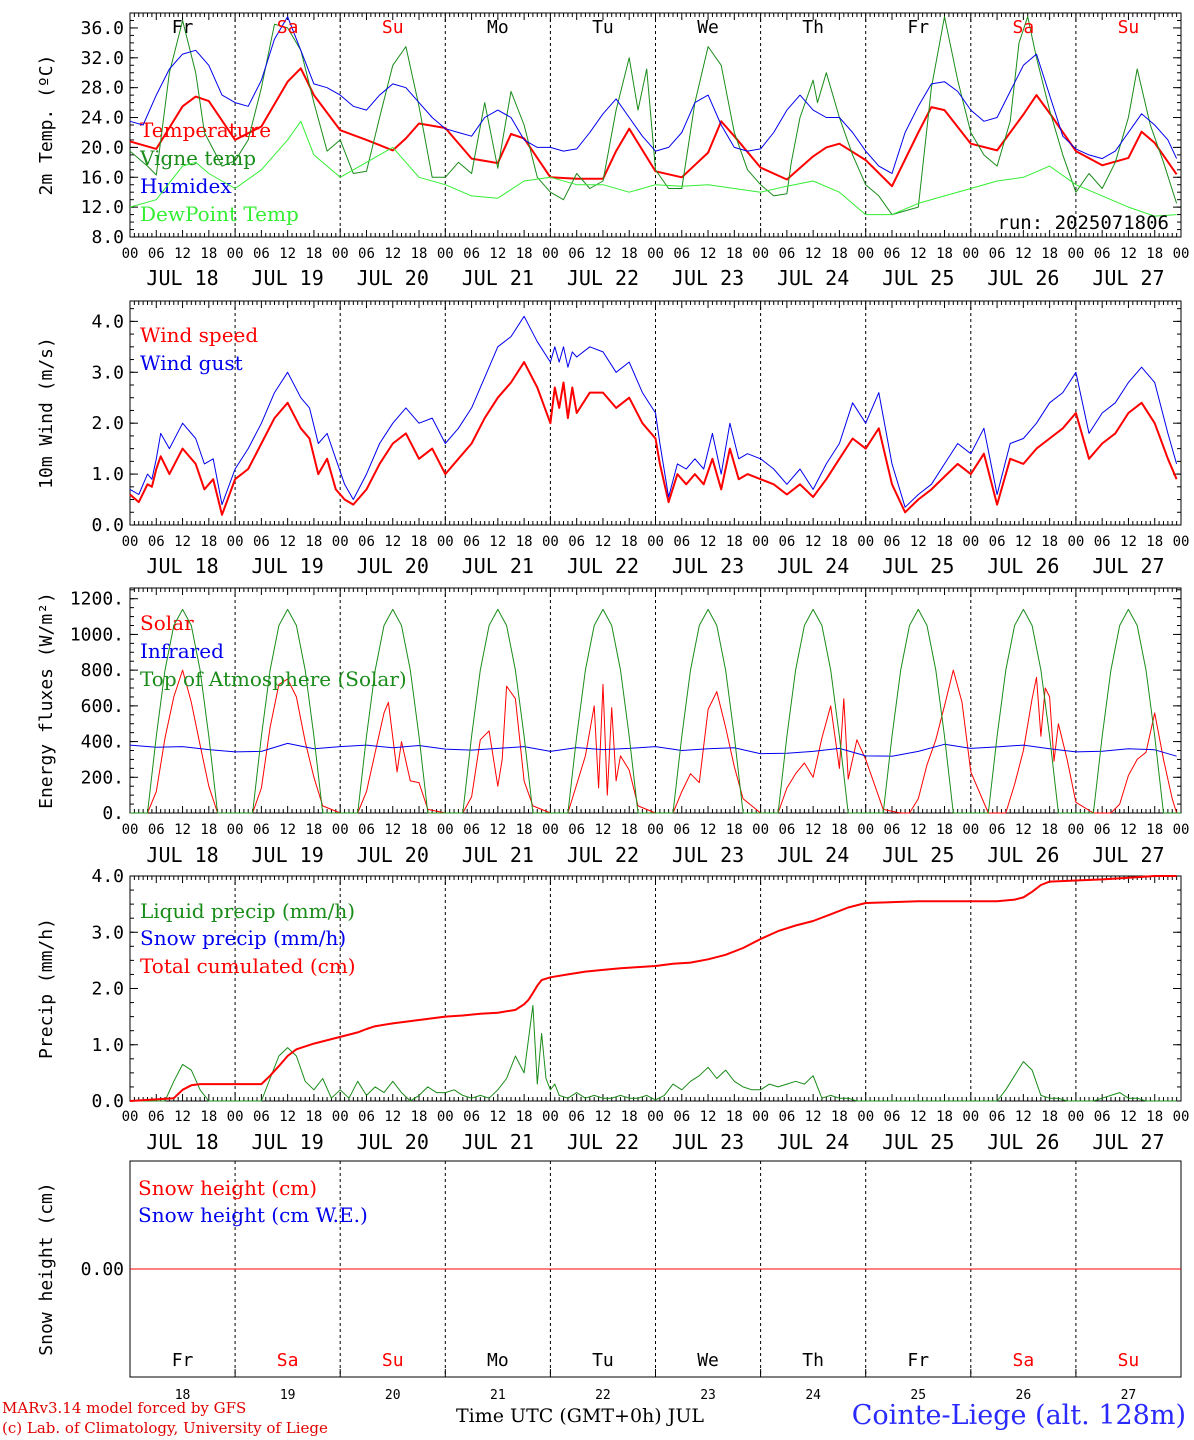 The image size is (1194, 1440). Describe the element at coordinates (498, 27) in the screenshot. I see `weekday-label: Mo` at that location.